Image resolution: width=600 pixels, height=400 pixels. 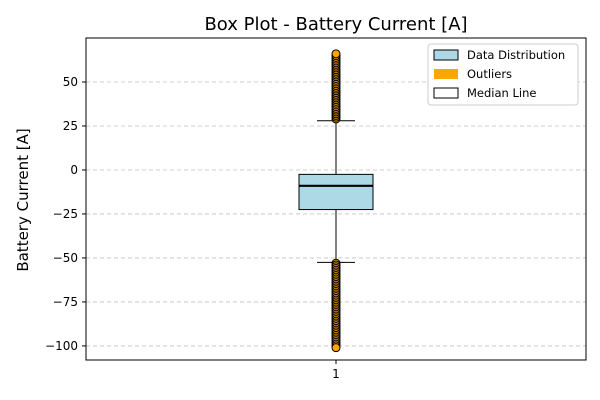 What do you see at coordinates (335, 24) in the screenshot?
I see `chart-title: Box Plot - Battery Current [A]` at bounding box center [335, 24].